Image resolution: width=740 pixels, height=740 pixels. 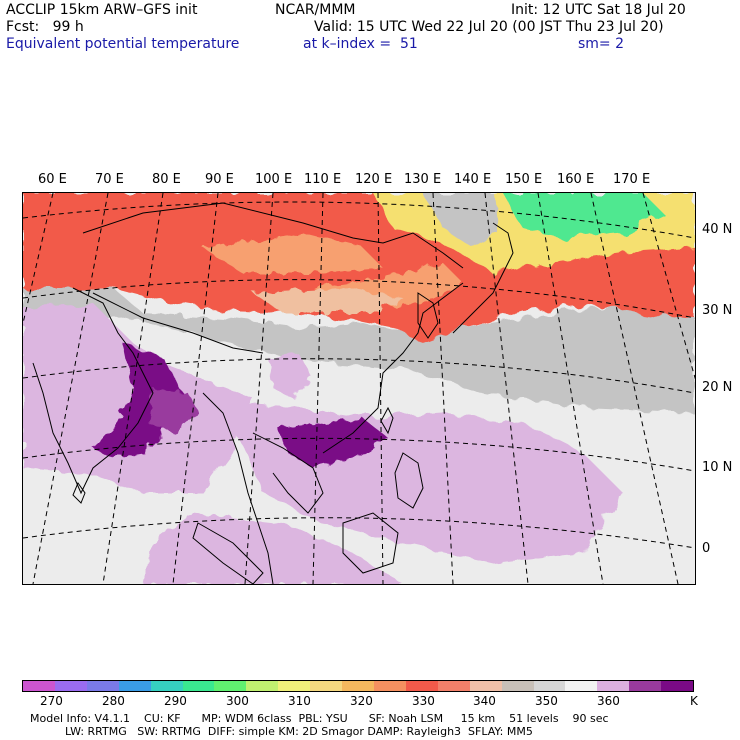 I want to click on meridian-130e, so click(x=443, y=388).